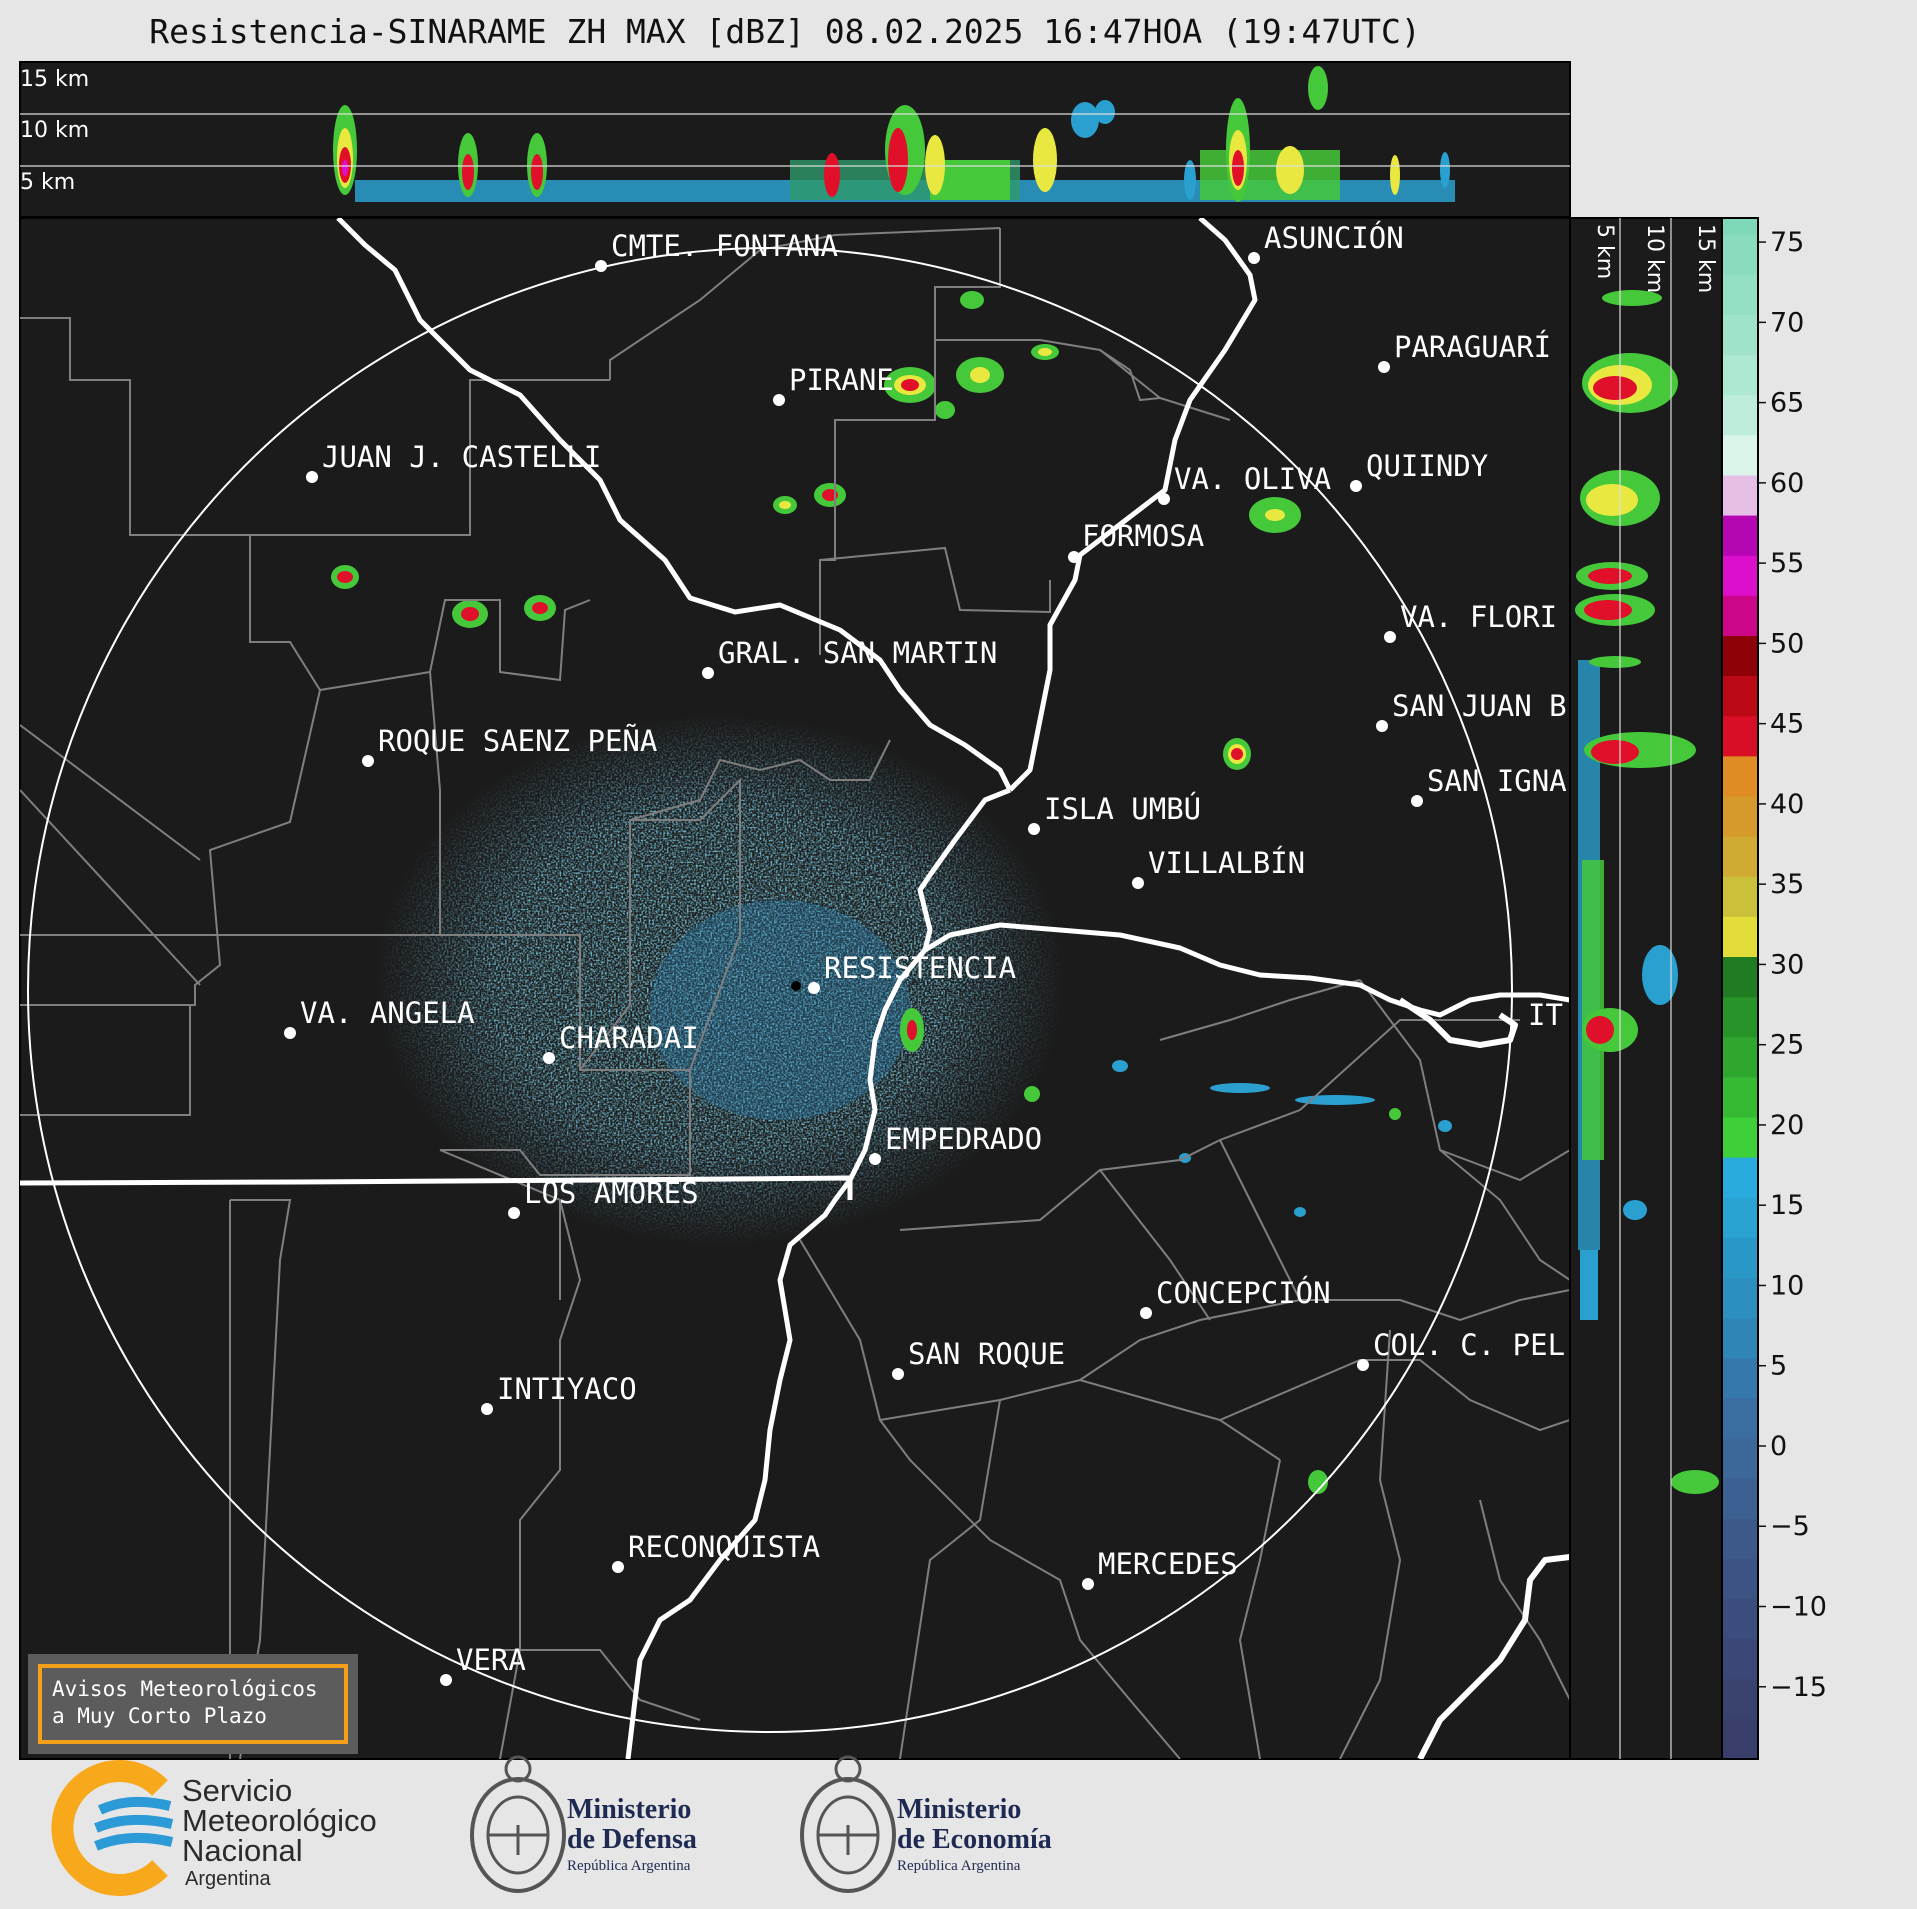 The image size is (1917, 1909). Describe the element at coordinates (1787, 322) in the screenshot. I see `colorbar-tick-label: 70` at that location.